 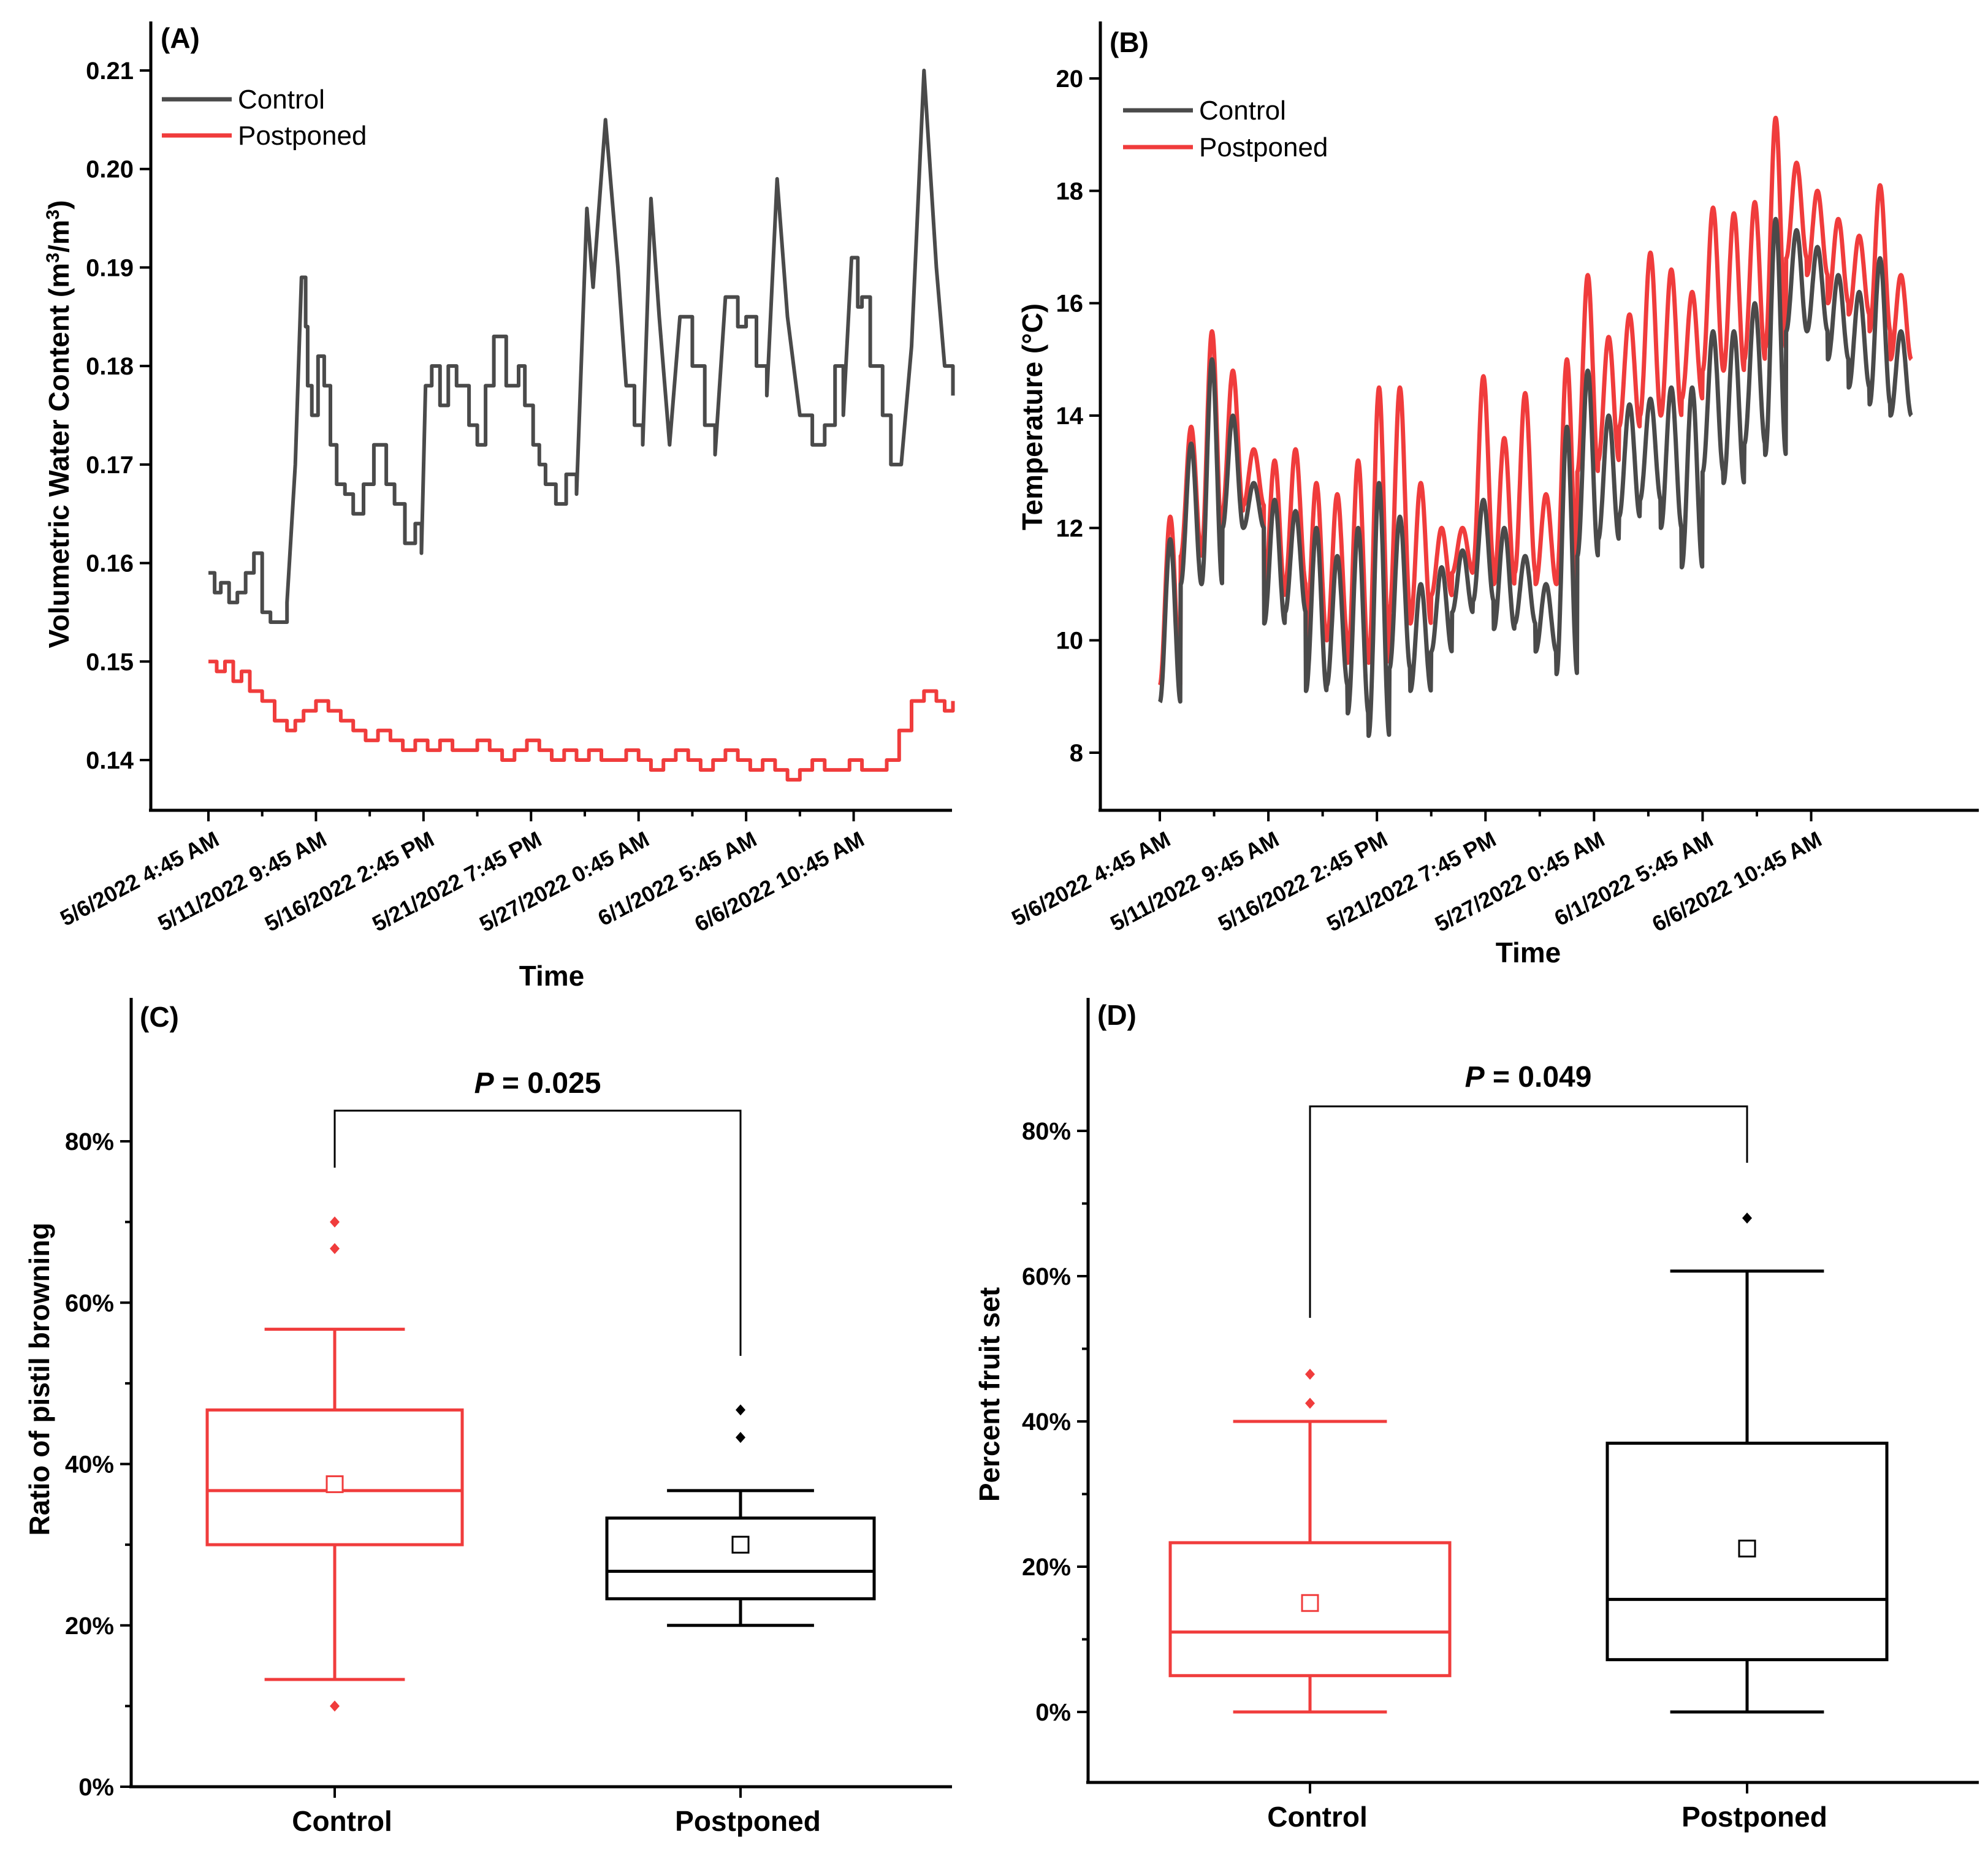 What do you see at coordinates (581, 346) in the screenshot?
I see `panel-a-control-series-line` at bounding box center [581, 346].